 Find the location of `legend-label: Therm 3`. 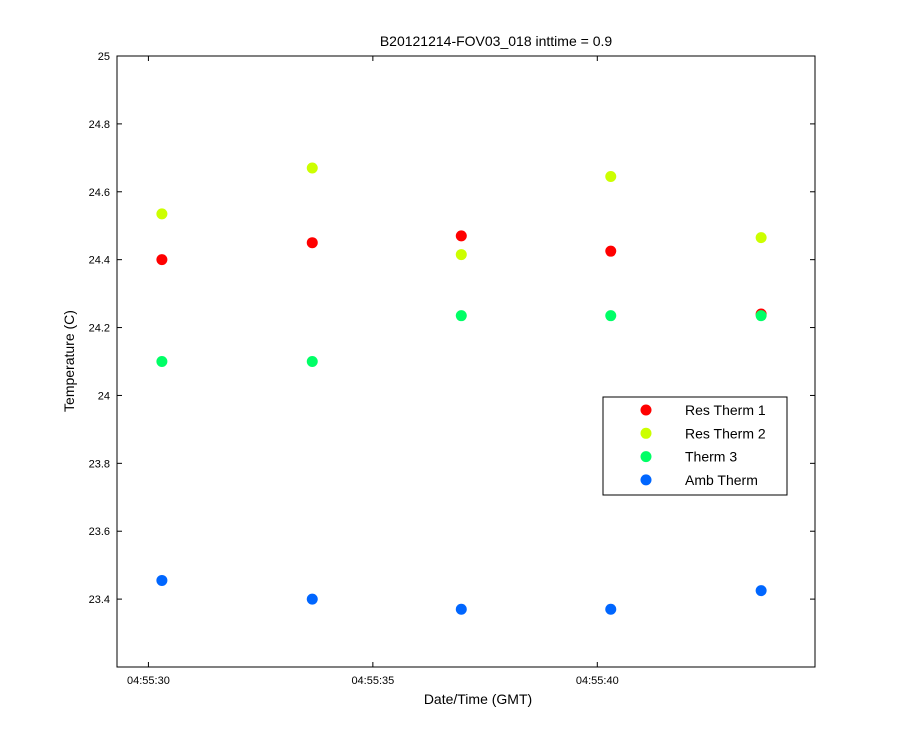

legend-label: Therm 3 is located at coordinates (711, 457).